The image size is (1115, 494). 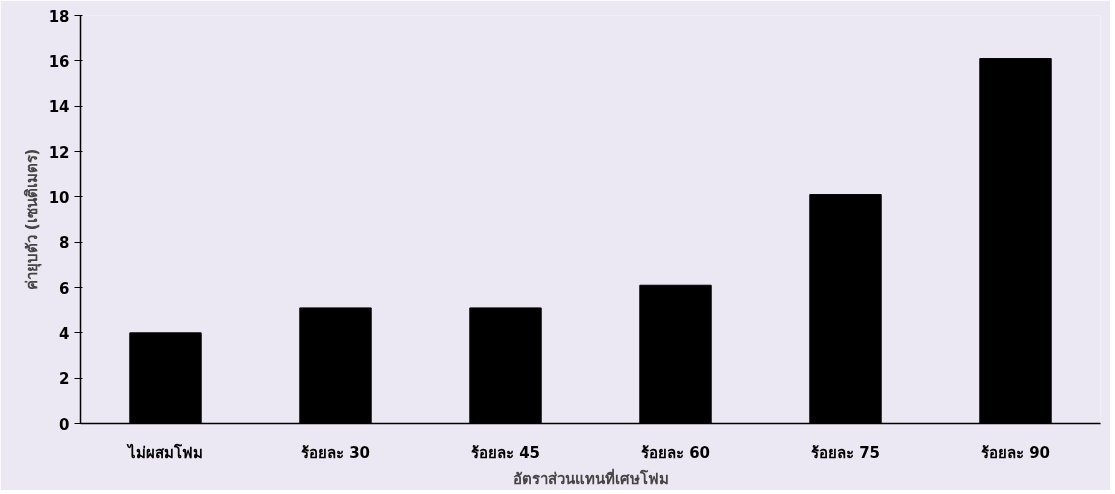 I want to click on y-axis-title: ค่ายุบตัว (เซนติเมตร), so click(x=32, y=219).